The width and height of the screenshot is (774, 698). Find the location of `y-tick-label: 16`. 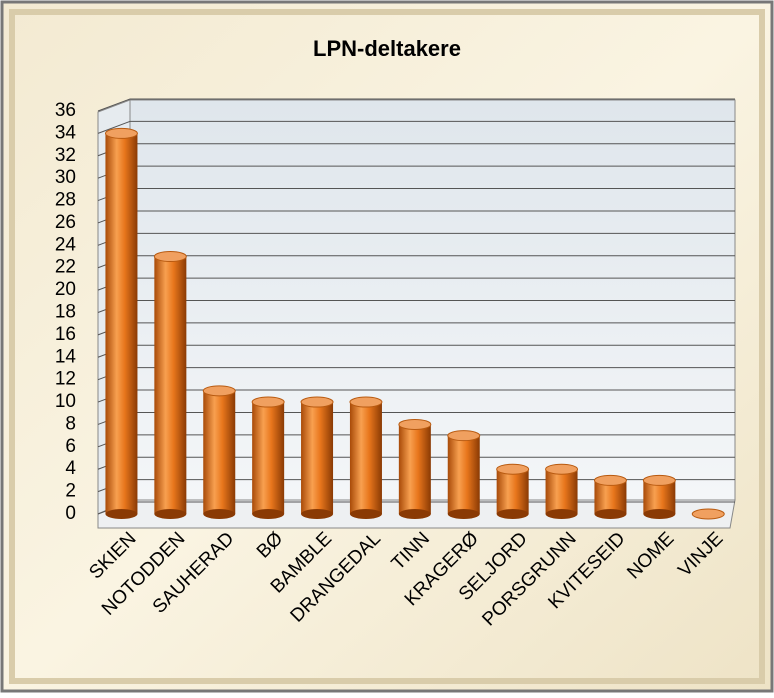

y-tick-label: 16 is located at coordinates (65, 334).